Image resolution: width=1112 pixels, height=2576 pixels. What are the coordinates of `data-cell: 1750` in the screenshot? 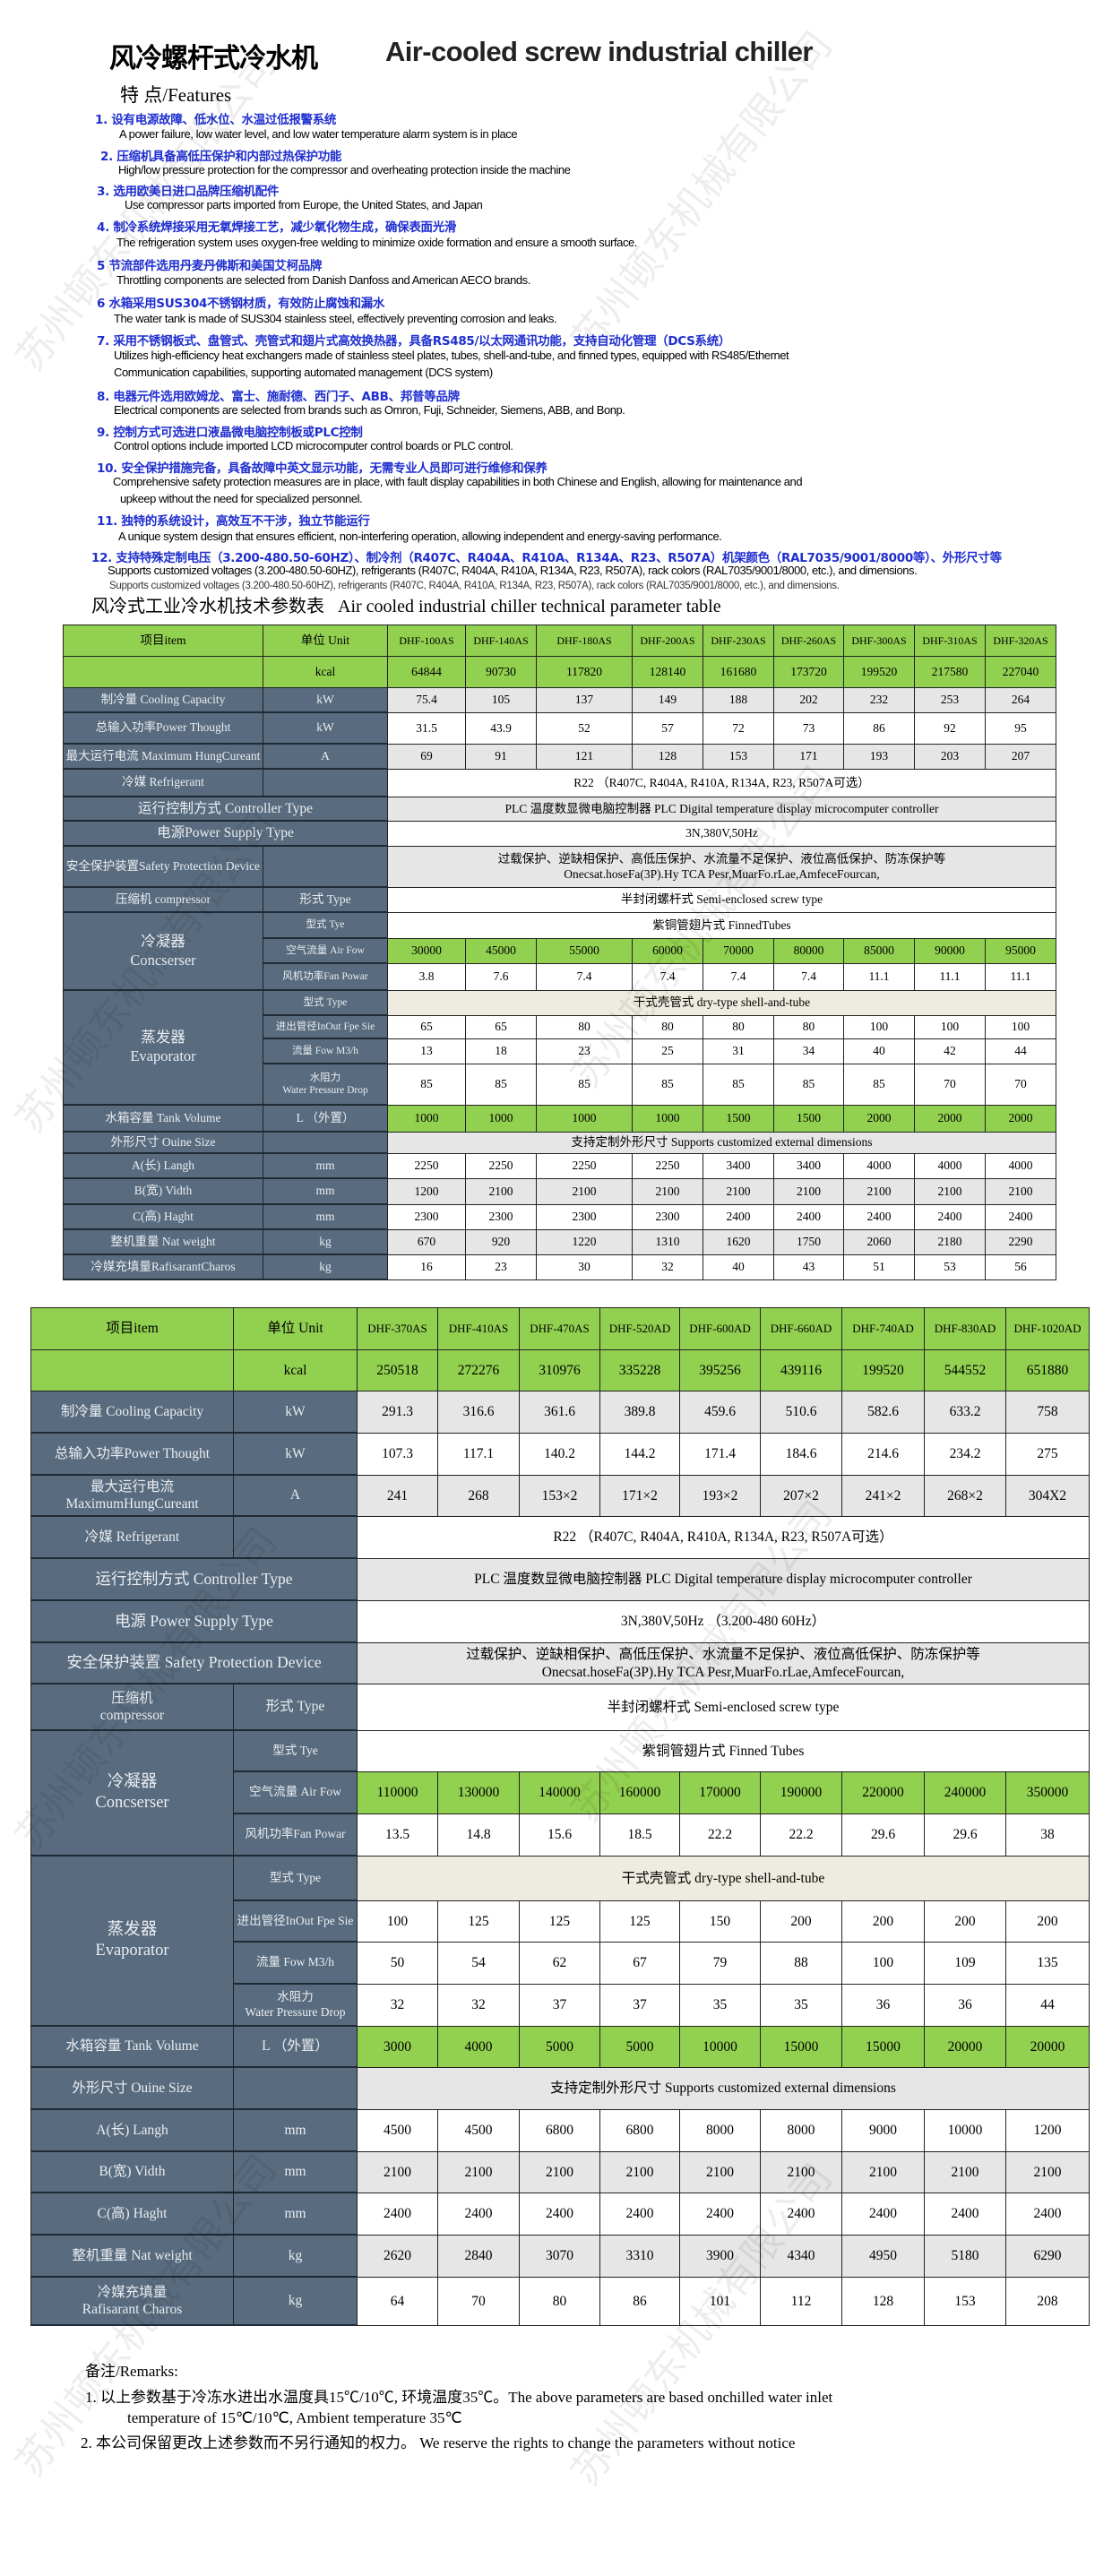 It's located at (809, 1242).